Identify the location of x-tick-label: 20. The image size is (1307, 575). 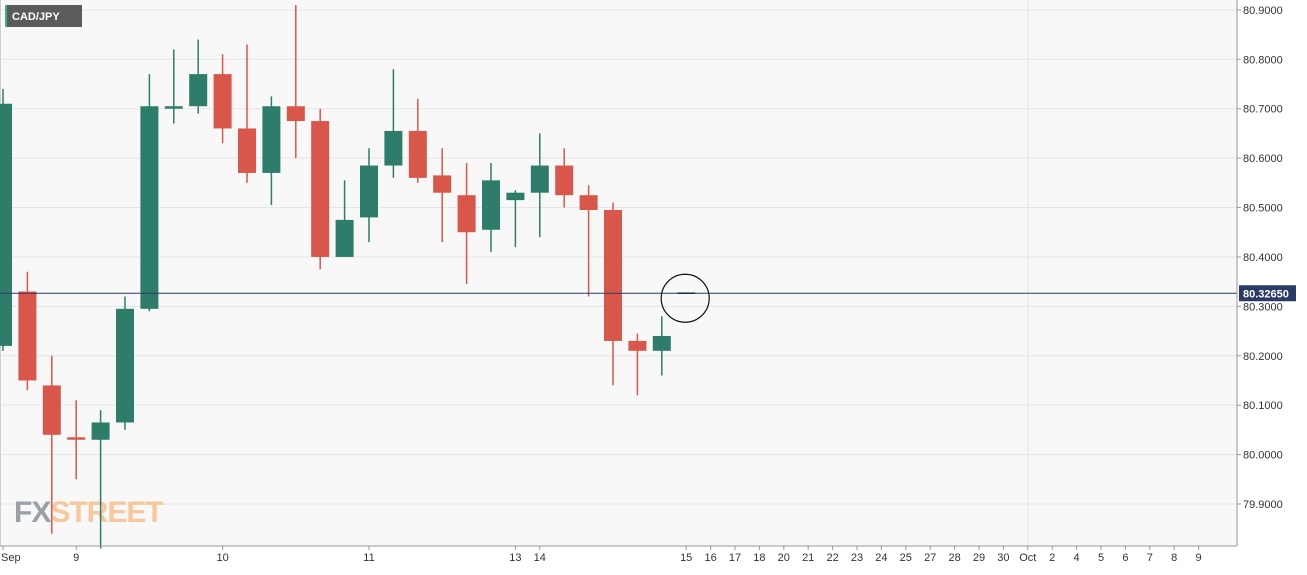
(784, 558).